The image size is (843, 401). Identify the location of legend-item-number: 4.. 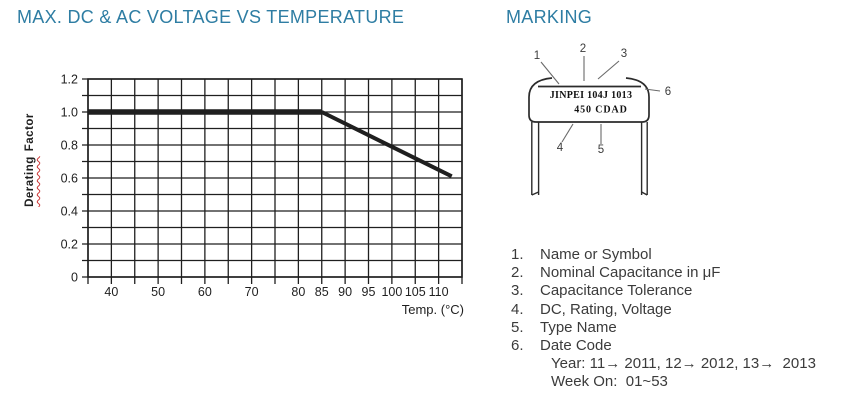
(517, 309).